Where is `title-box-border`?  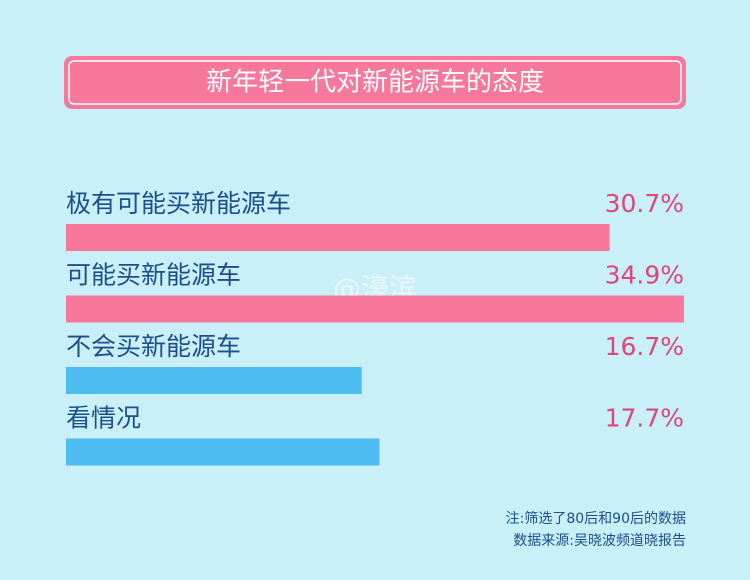 title-box-border is located at coordinates (375, 82).